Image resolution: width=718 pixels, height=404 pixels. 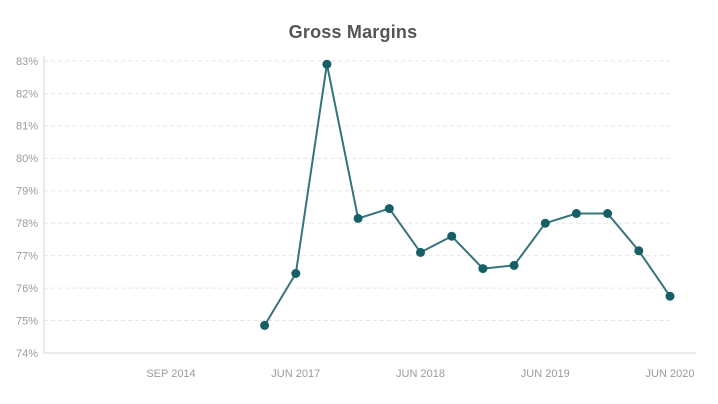 What do you see at coordinates (420, 374) in the screenshot?
I see `x-tick-label: JUN 2018` at bounding box center [420, 374].